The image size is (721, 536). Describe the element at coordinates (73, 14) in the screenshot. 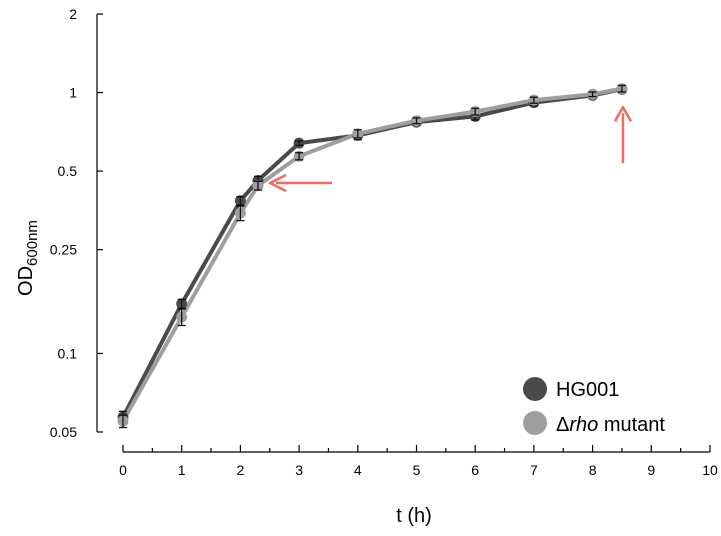

I see `y-tick-label-0: 2` at that location.